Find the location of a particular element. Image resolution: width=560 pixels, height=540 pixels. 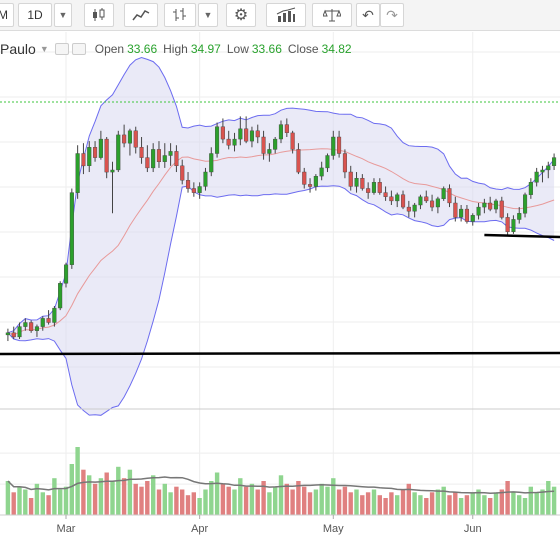

low-label: Low is located at coordinates (237, 49).